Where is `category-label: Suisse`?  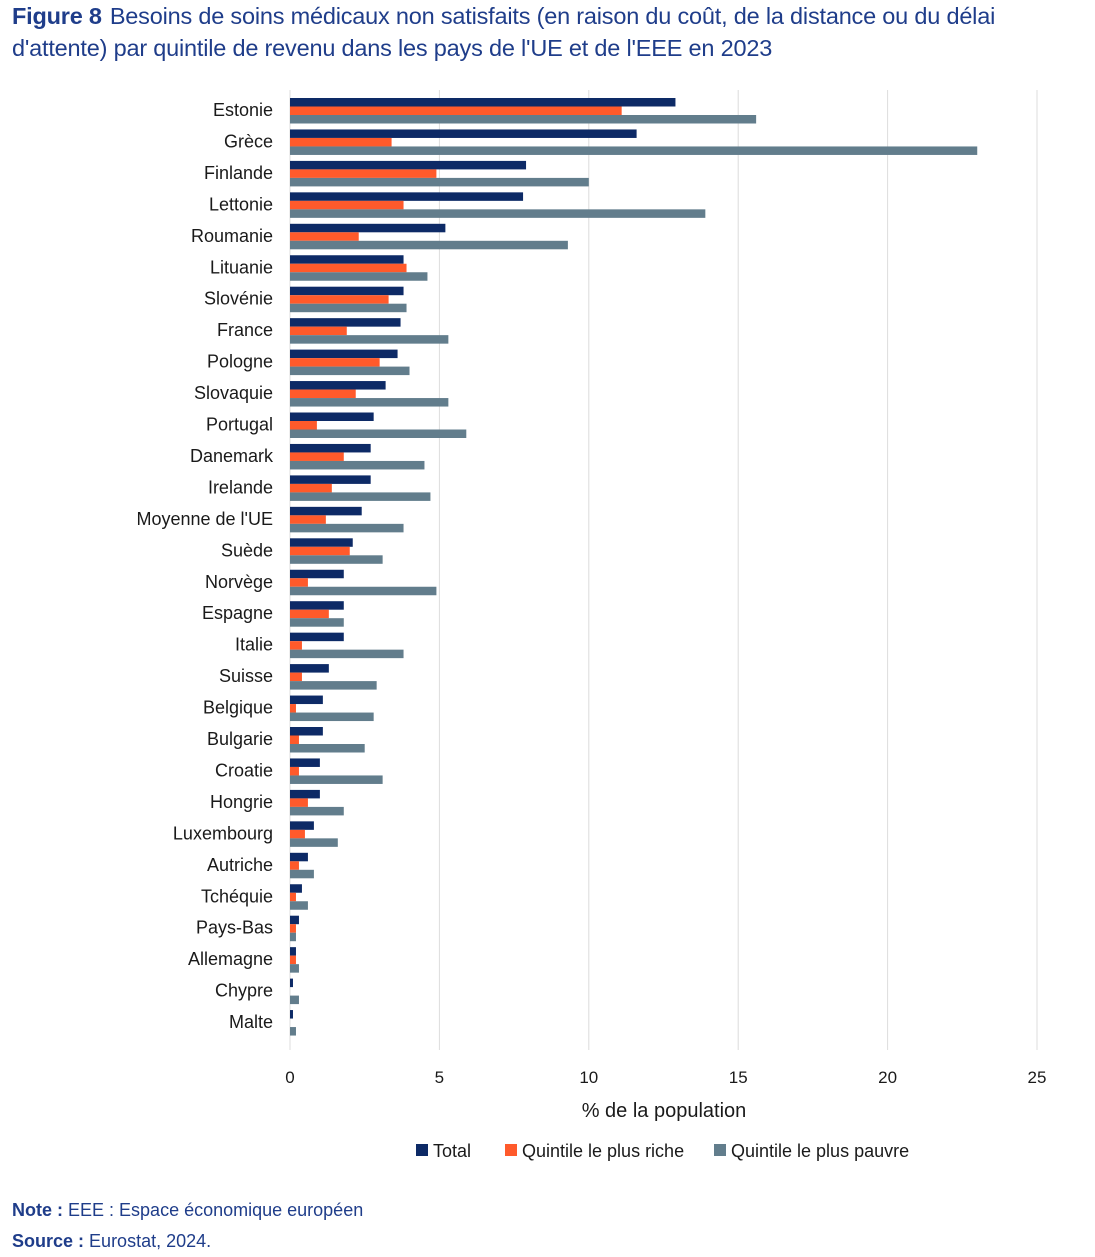 category-label: Suisse is located at coordinates (246, 676).